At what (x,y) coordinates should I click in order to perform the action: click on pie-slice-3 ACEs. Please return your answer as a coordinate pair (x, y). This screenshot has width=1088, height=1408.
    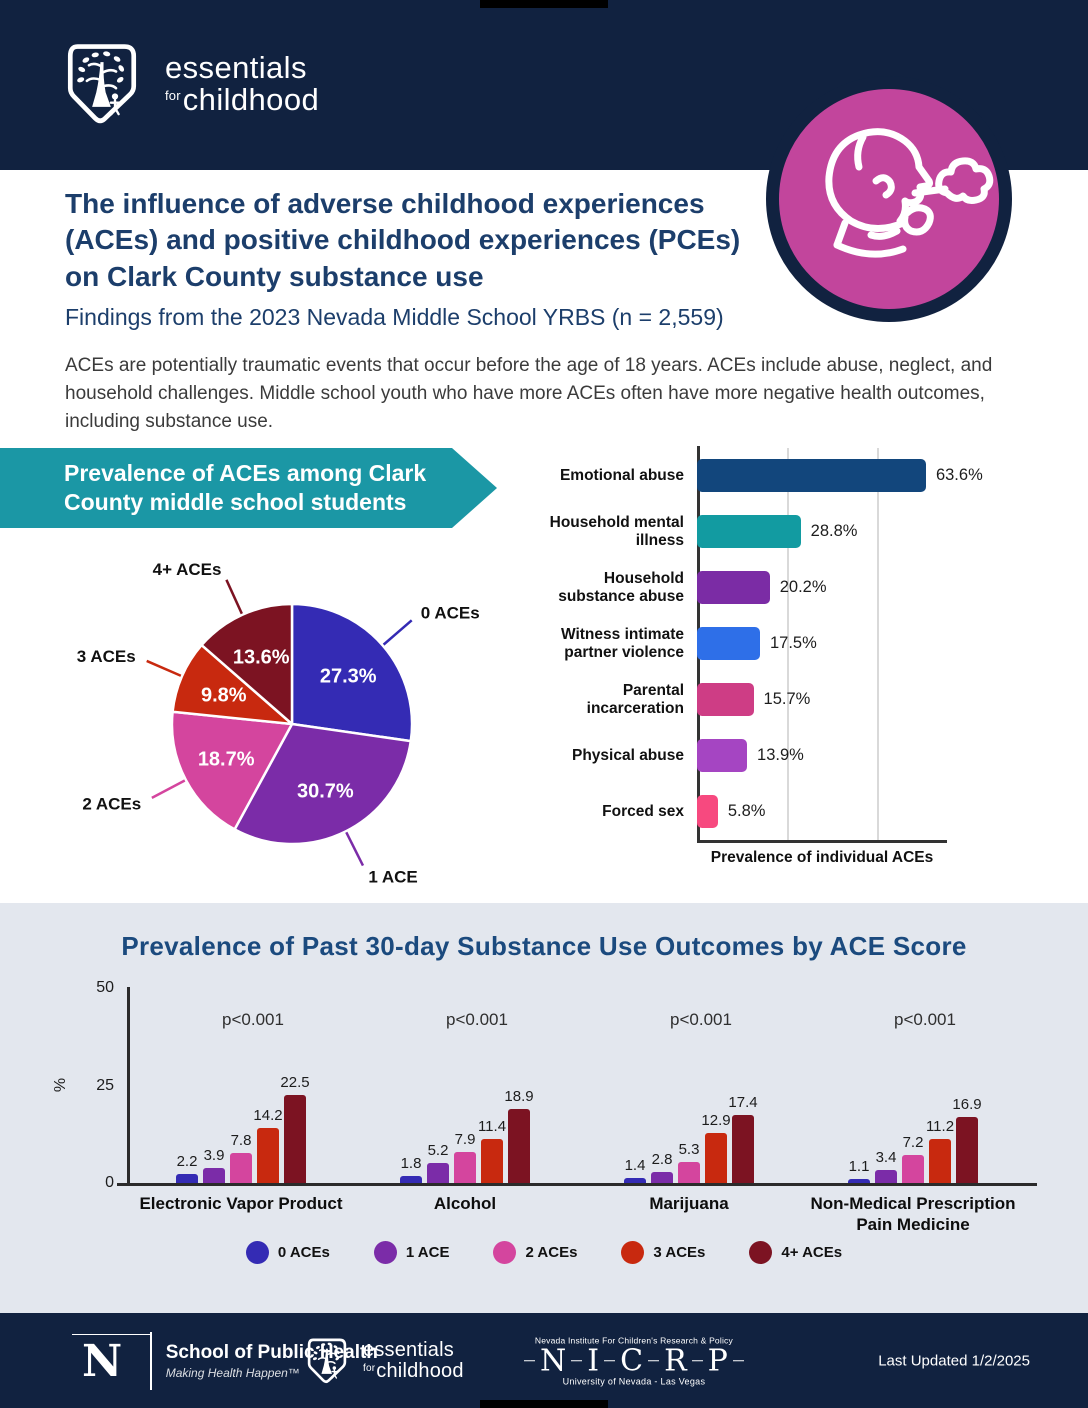
    Looking at the image, I should click on (232, 684).